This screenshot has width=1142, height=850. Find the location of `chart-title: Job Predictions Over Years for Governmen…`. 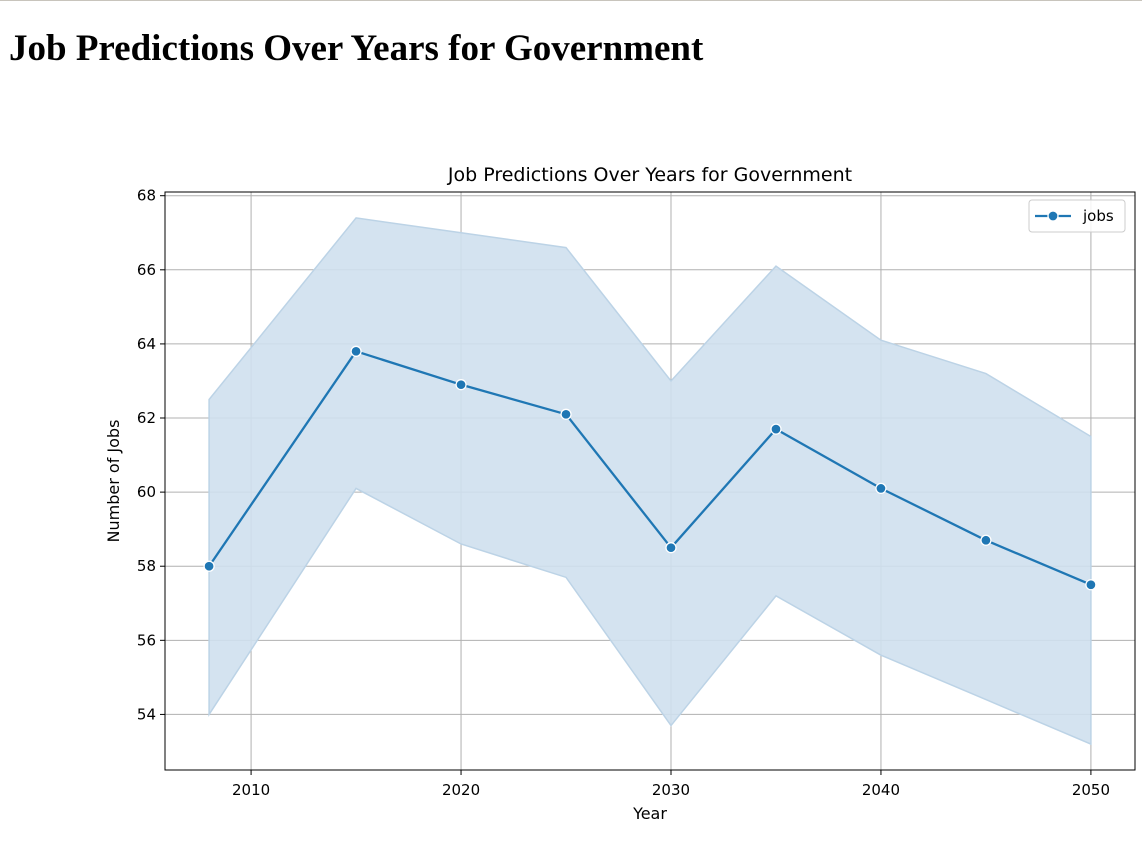

chart-title: Job Predictions Over Years for Governmen… is located at coordinates (649, 175).